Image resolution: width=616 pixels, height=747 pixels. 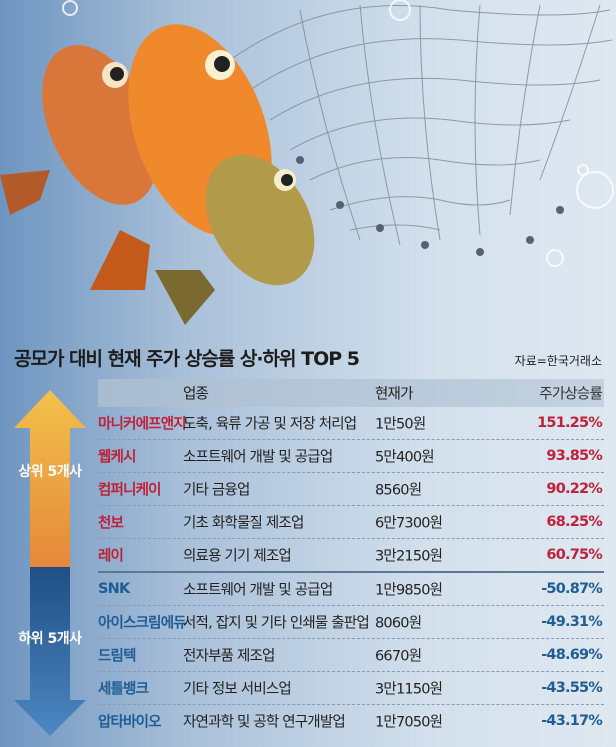 What do you see at coordinates (229, 656) in the screenshot?
I see `cell-industry: 전자부품 제조업` at bounding box center [229, 656].